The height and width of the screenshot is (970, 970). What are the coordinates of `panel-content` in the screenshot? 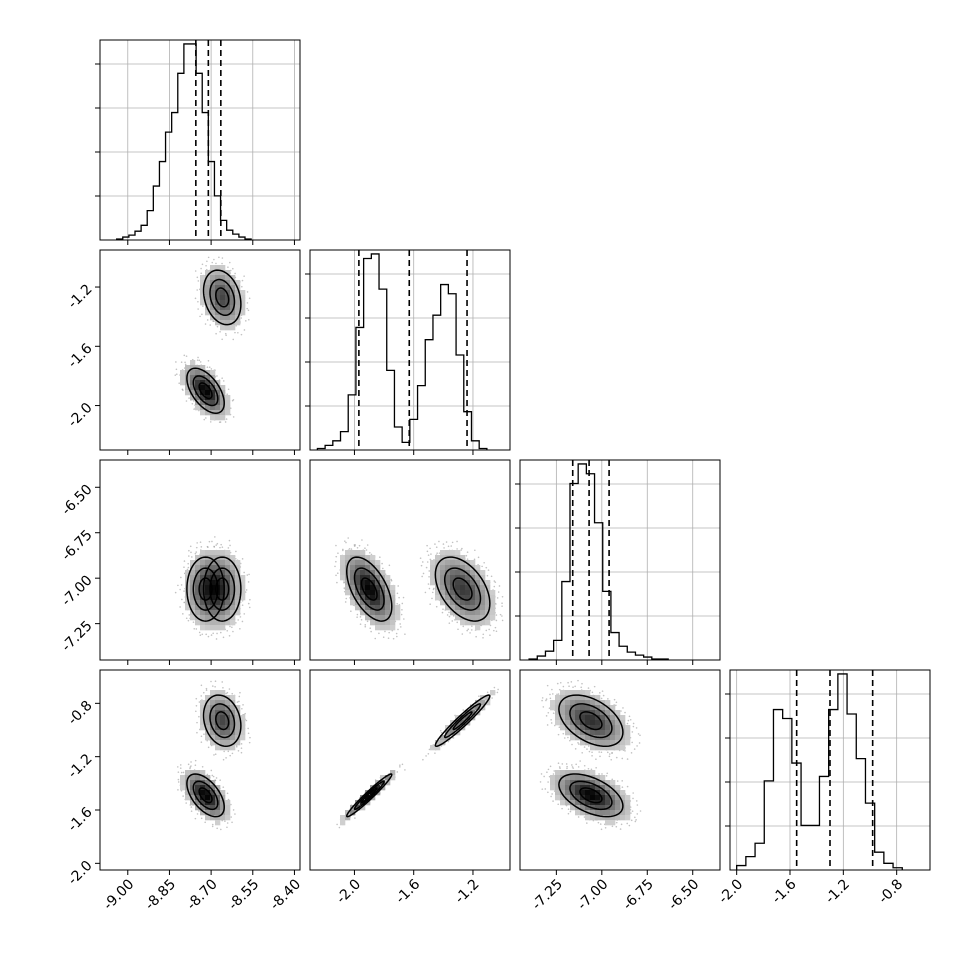 It's located at (417, 757).